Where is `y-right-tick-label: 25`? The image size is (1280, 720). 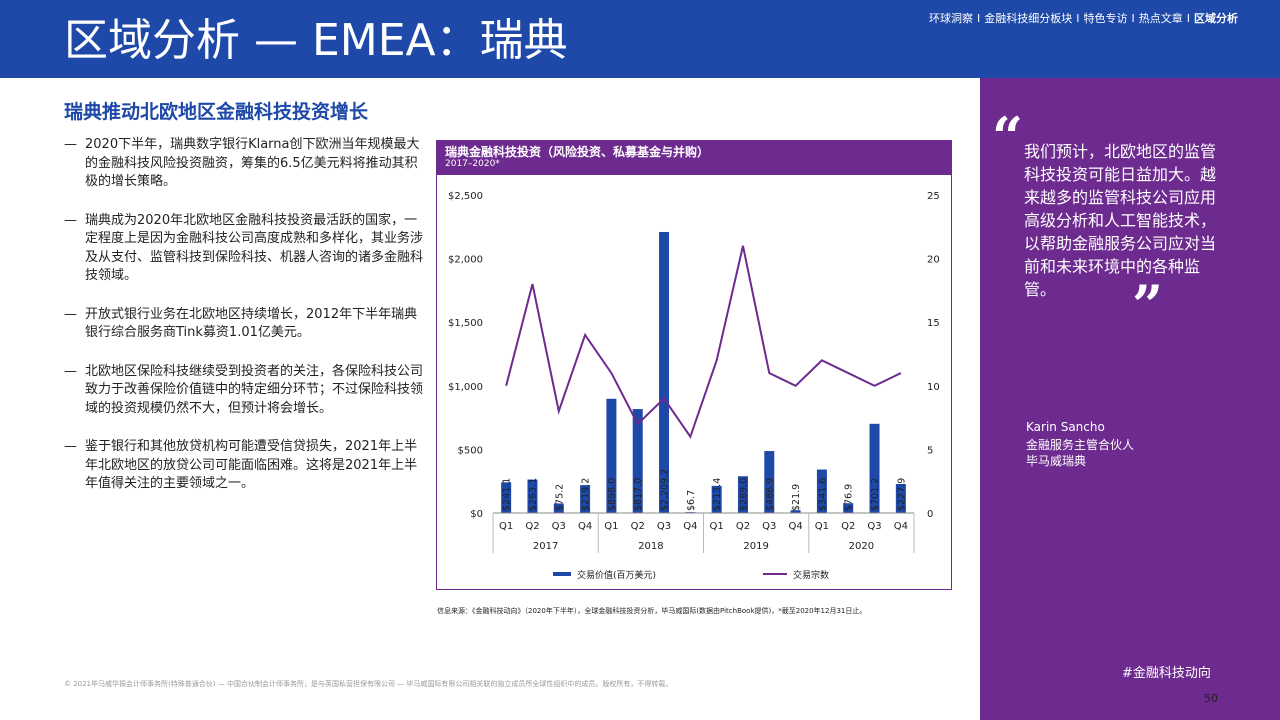
y-right-tick-label: 25 is located at coordinates (933, 196).